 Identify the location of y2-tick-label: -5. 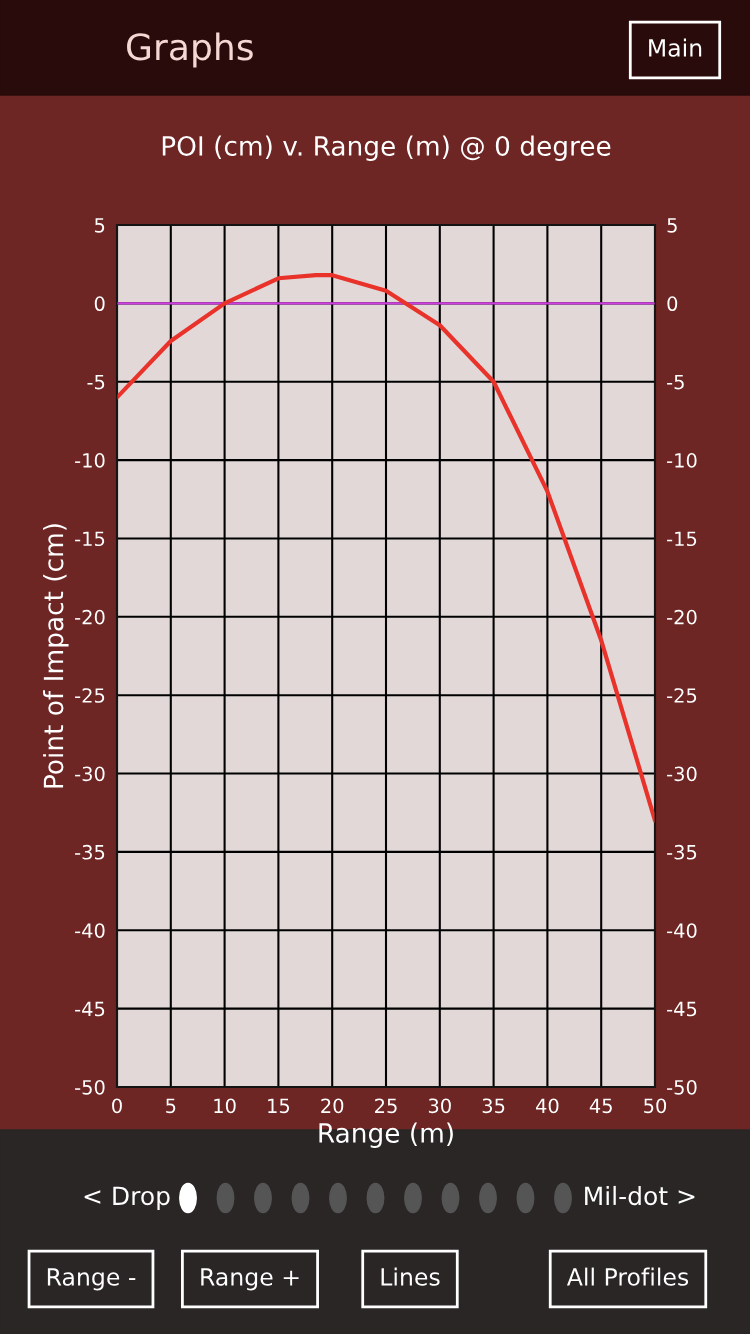
(675, 382).